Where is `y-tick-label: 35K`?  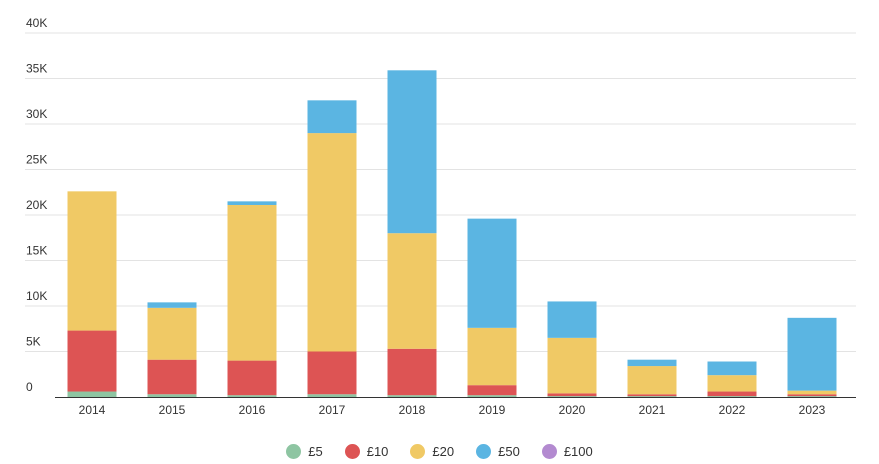
y-tick-label: 35K is located at coordinates (36, 69).